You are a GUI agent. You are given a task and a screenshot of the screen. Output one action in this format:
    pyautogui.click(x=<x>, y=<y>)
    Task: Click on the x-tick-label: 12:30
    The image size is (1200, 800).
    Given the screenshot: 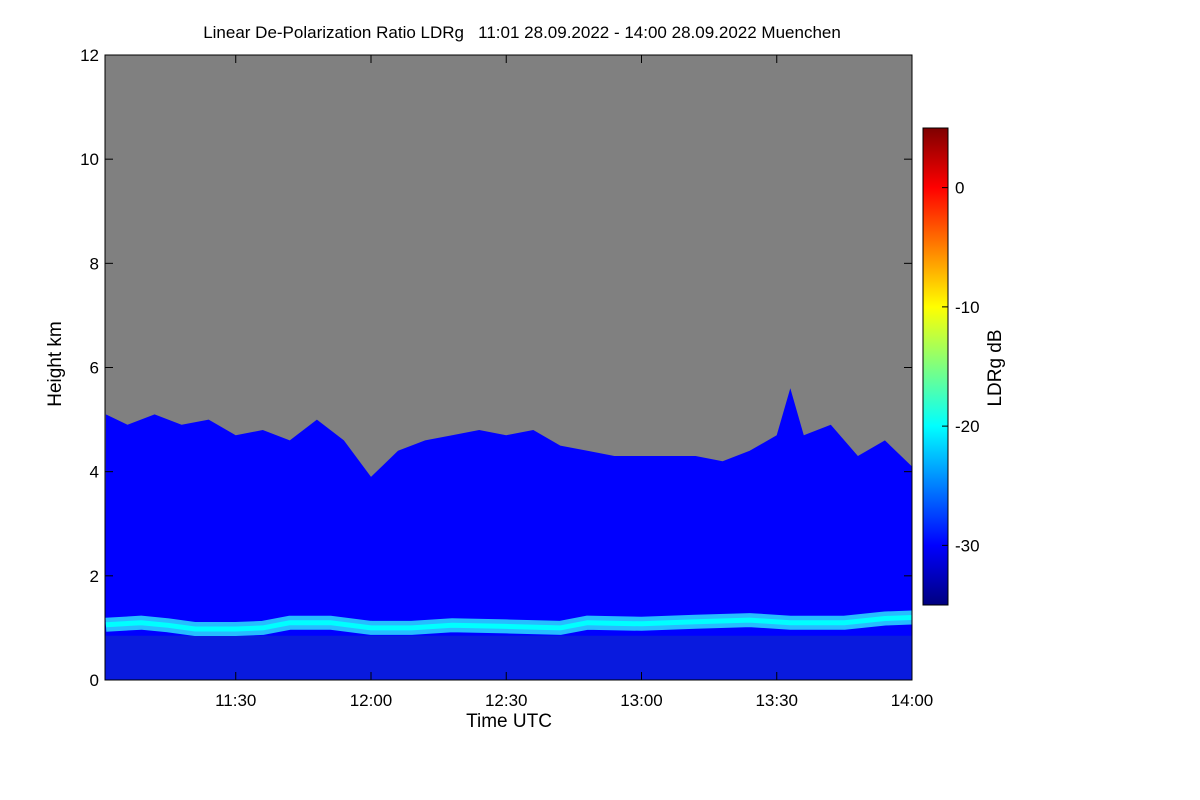 What is the action you would take?
    pyautogui.click(x=506, y=700)
    